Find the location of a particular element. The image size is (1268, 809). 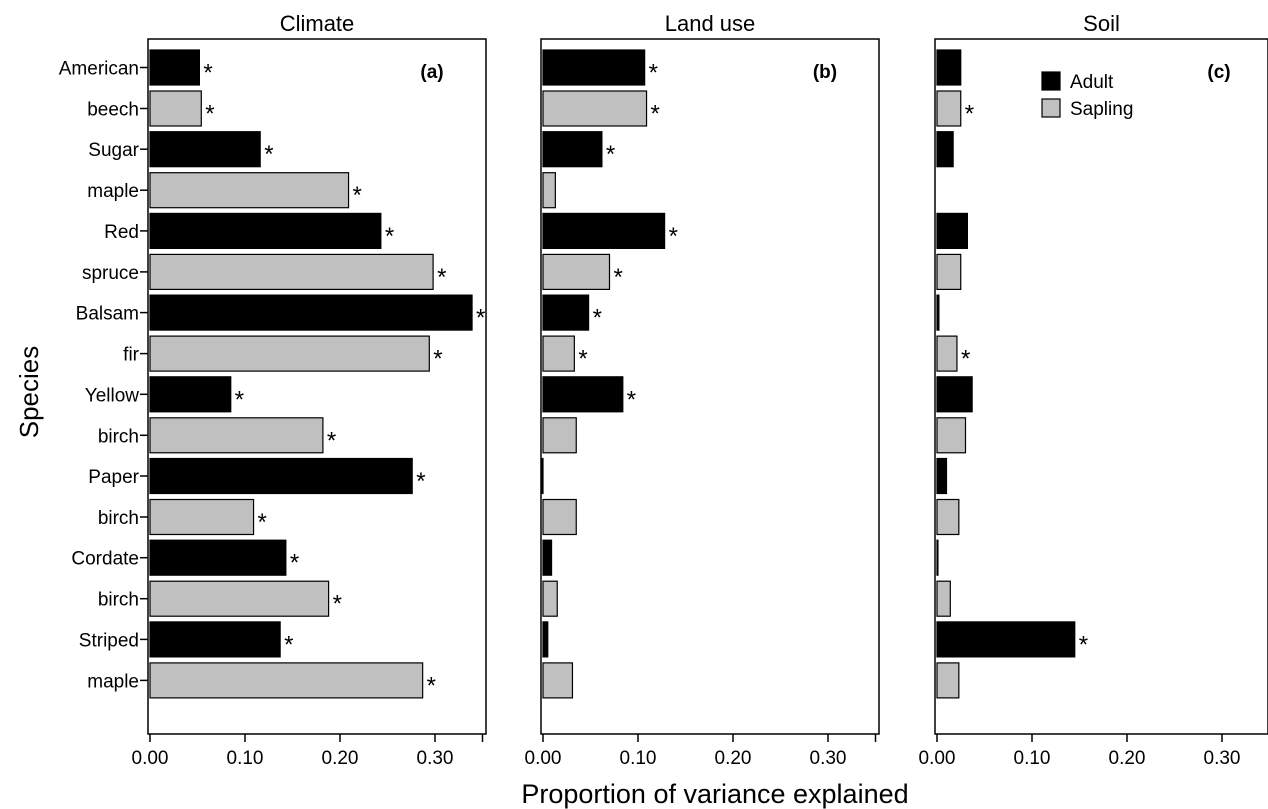

x-tick-label: 0.10 is located at coordinates (1032, 758).